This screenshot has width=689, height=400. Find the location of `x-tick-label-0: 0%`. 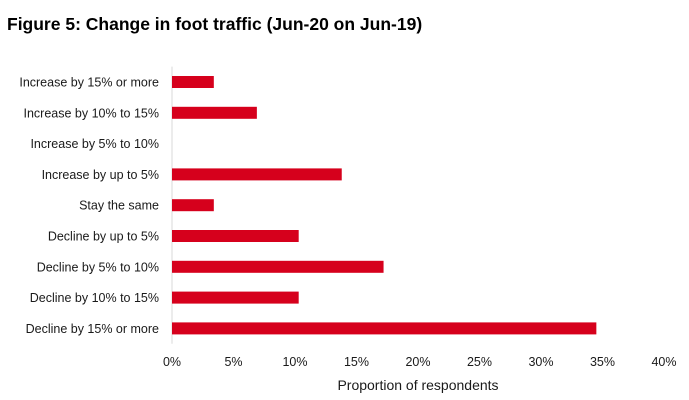

x-tick-label-0: 0% is located at coordinates (172, 362).